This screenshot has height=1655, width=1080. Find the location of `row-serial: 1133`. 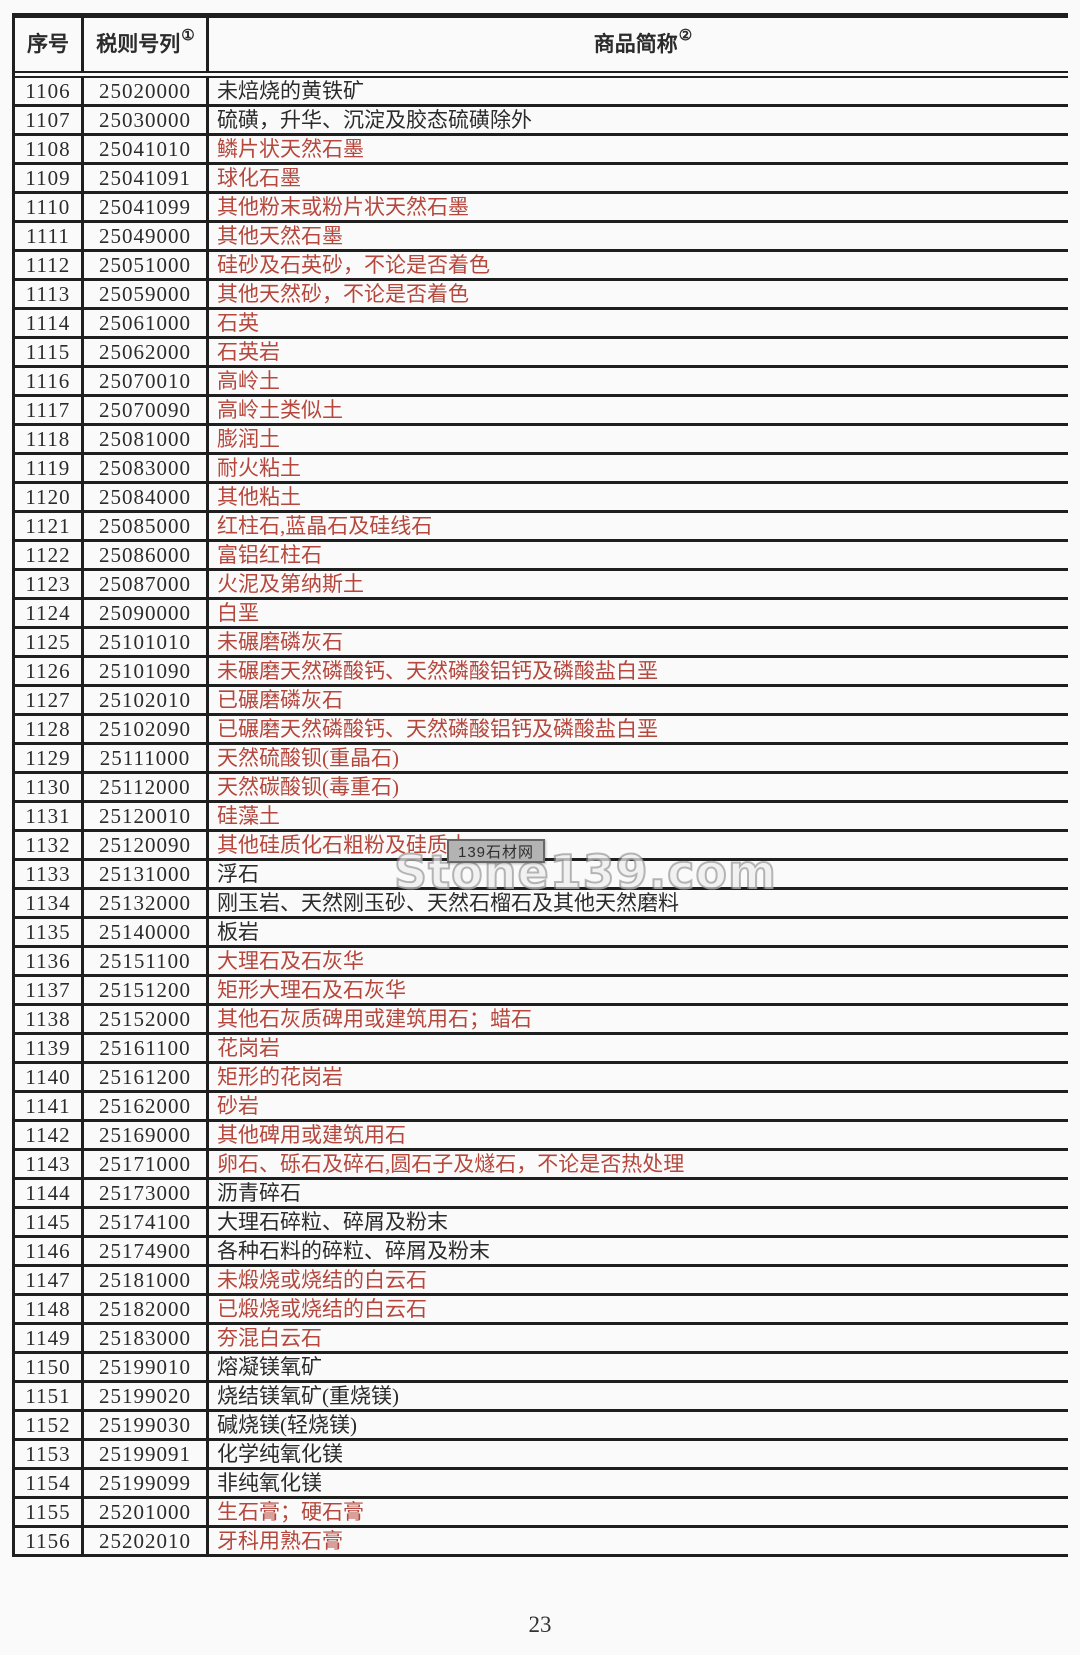

row-serial: 1133 is located at coordinates (49, 874).